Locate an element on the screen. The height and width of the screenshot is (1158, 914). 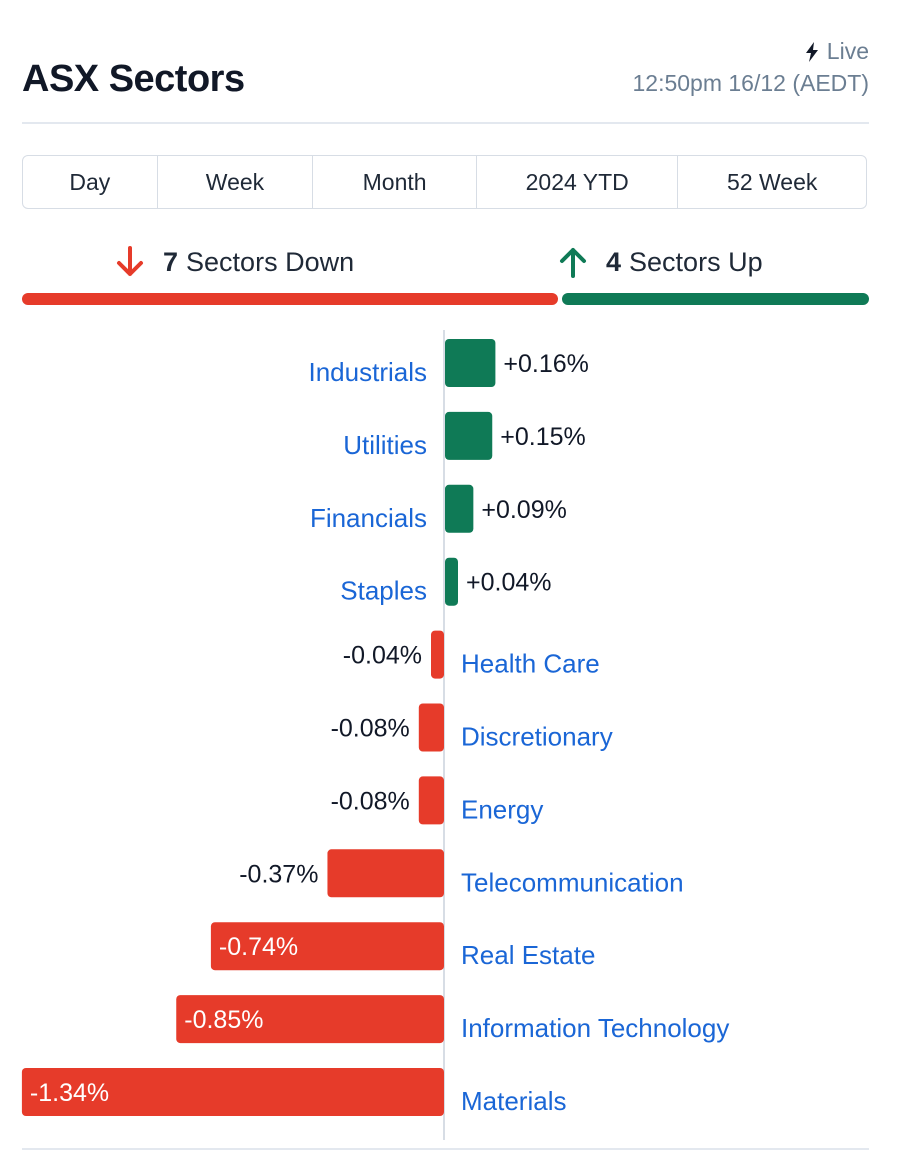
sector-link-information-technology: Information Technology is located at coordinates (595, 1028).